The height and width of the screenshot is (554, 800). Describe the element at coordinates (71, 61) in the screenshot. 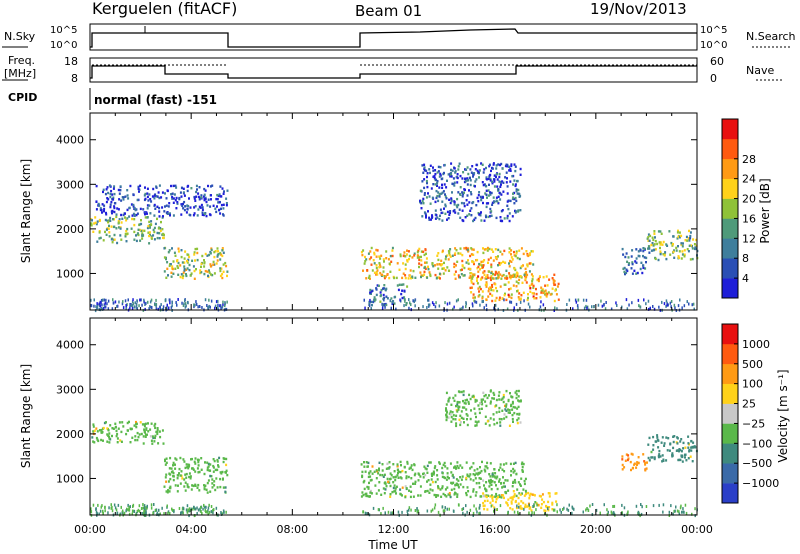

I see `freq-tick-top: 18` at that location.